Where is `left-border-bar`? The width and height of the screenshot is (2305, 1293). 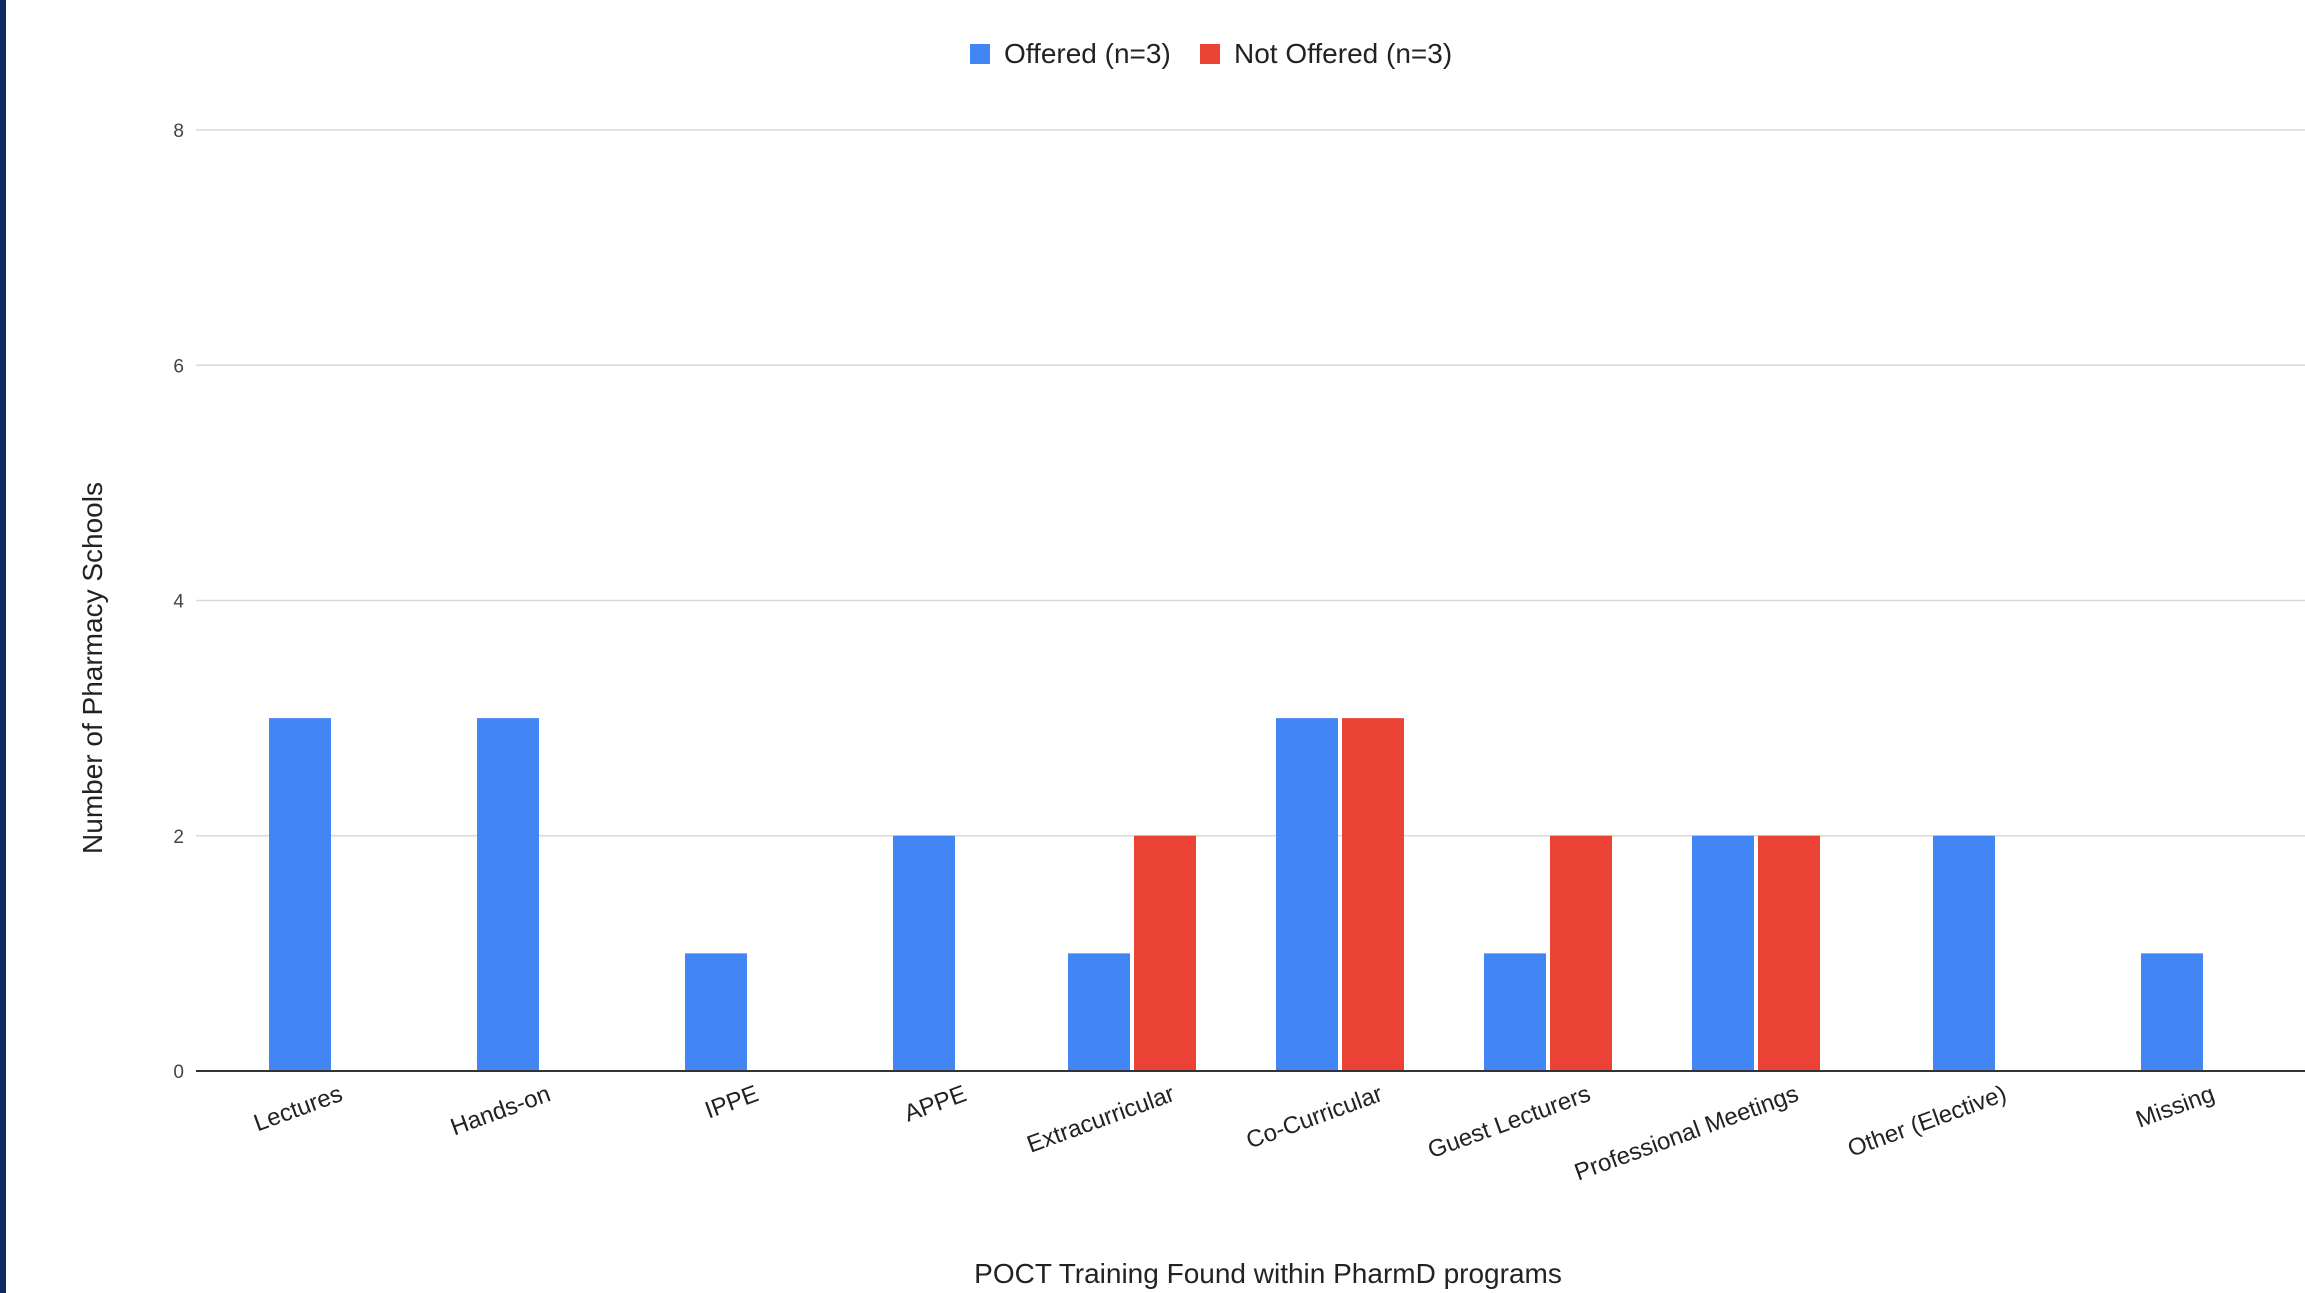 left-border-bar is located at coordinates (3, 646).